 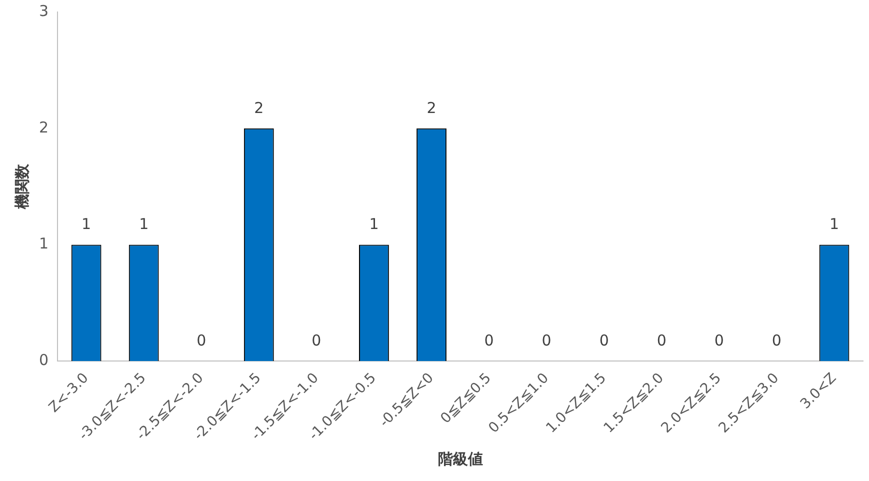 What do you see at coordinates (21, 186) in the screenshot?
I see `y-axis-title: 機関数` at bounding box center [21, 186].